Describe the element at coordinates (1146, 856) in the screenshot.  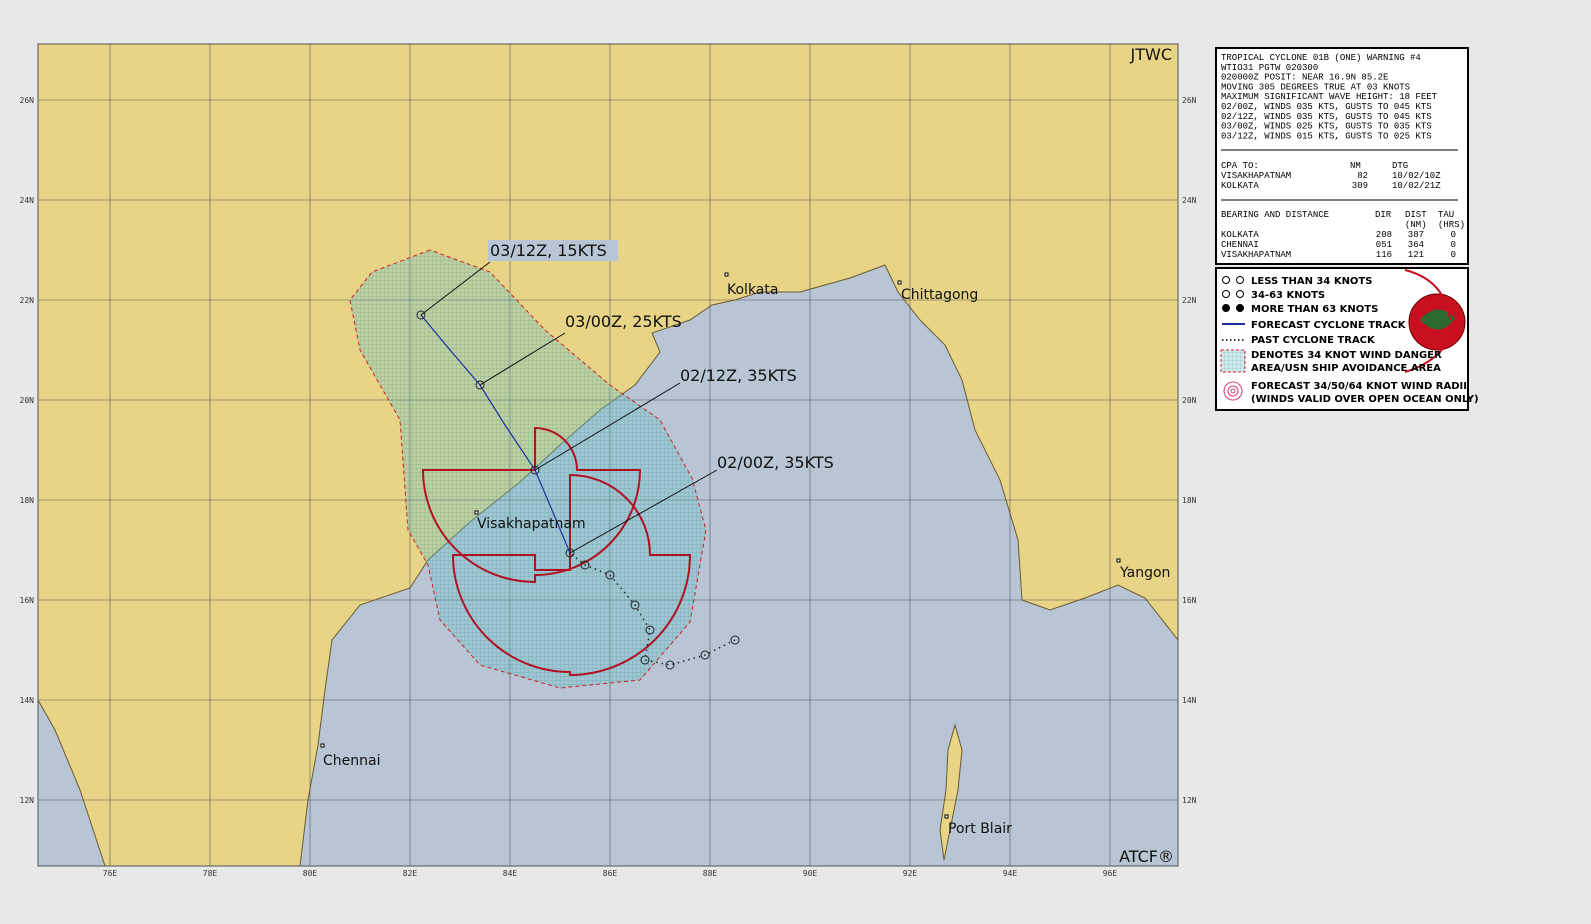
I see `atcf-label: ATCF®` at that location.